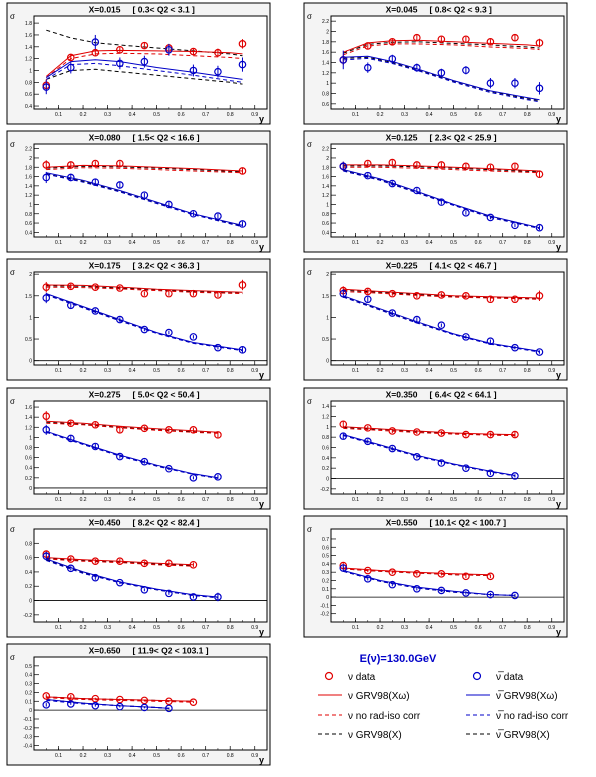 The image size is (596, 777). Describe the element at coordinates (205, 243) in the screenshot. I see `x-tick-label: 0.7` at that location.